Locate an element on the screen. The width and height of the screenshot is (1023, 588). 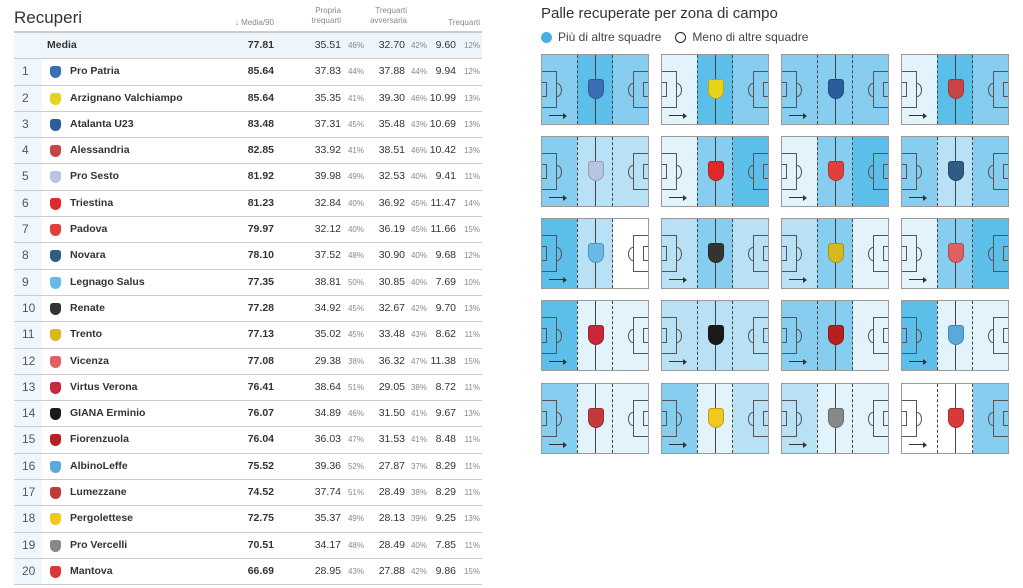
trequarti-value: 10.69 is located at coordinates (442, 123).